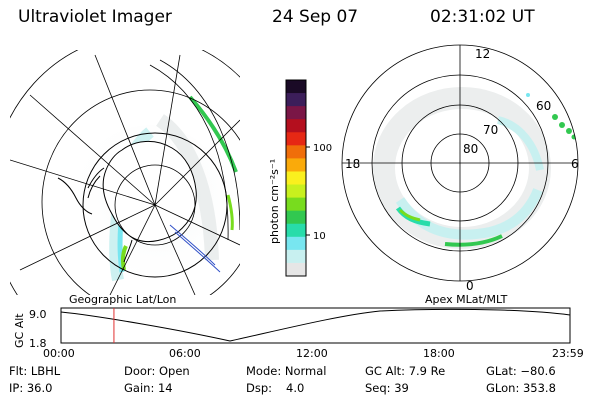  I want to click on altitude-curve, so click(315, 325).